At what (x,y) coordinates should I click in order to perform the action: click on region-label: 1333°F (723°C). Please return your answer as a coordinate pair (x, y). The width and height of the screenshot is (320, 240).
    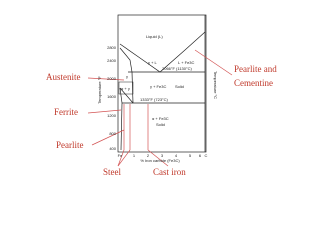
    Looking at the image, I should click on (154, 99).